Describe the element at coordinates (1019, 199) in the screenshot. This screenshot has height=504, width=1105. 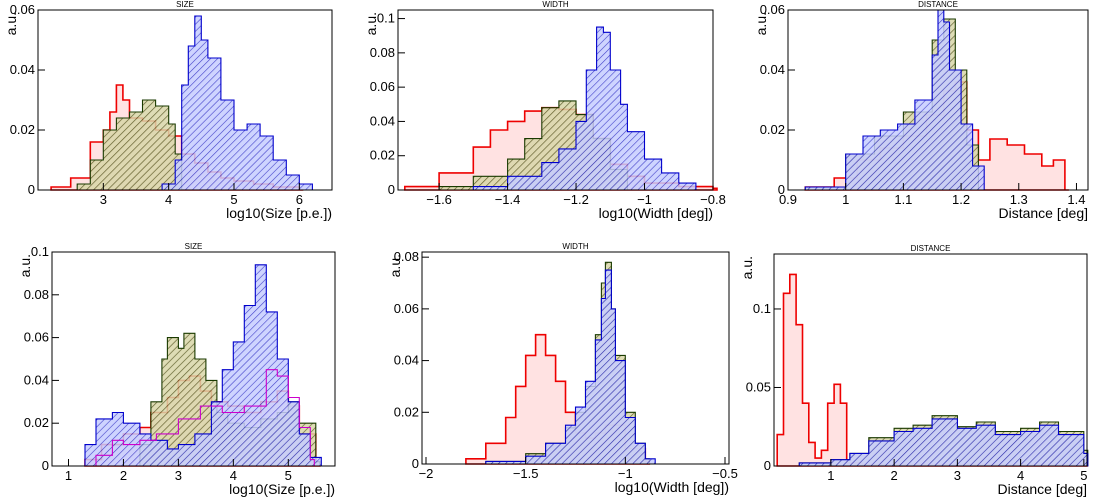
I see `x-tick-label: 1.3` at that location.